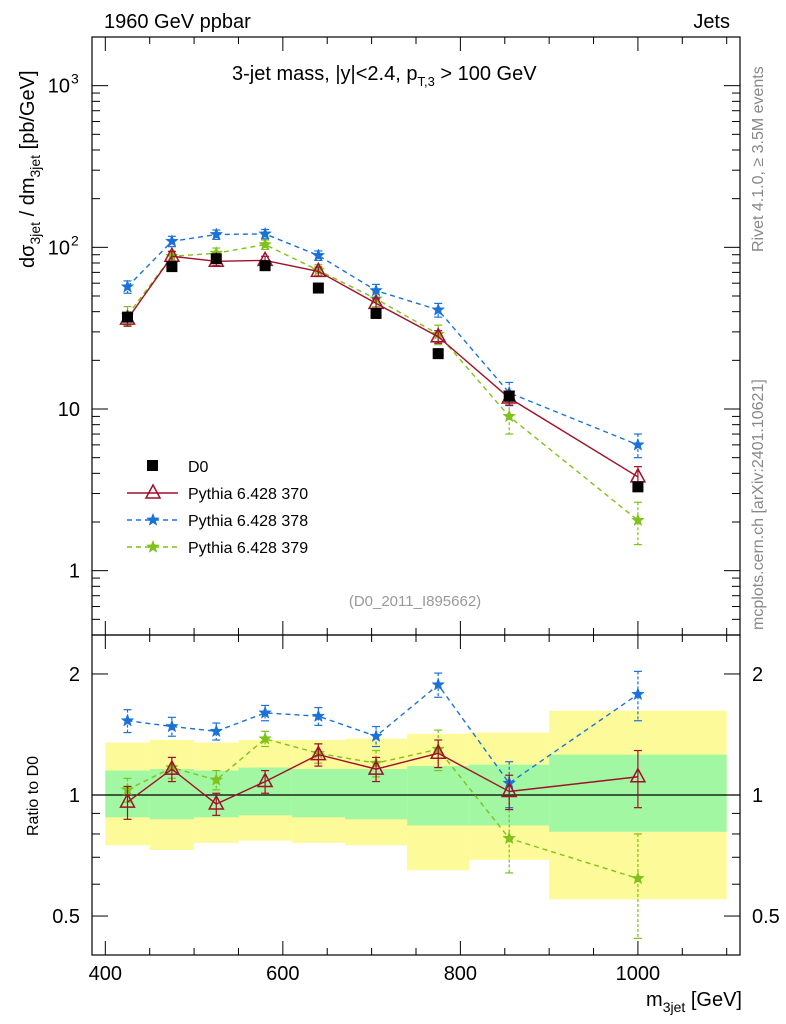 The height and width of the screenshot is (1024, 786). I want to click on xtick-label-1: 600, so click(282, 974).